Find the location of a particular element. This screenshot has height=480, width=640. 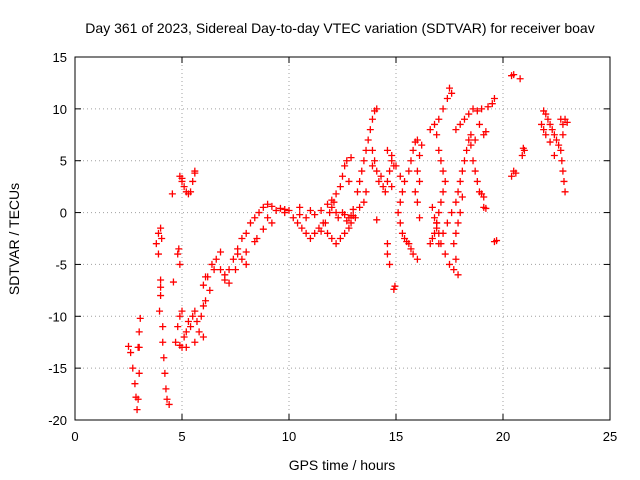

y-tick-label: -5 is located at coordinates (61, 264).